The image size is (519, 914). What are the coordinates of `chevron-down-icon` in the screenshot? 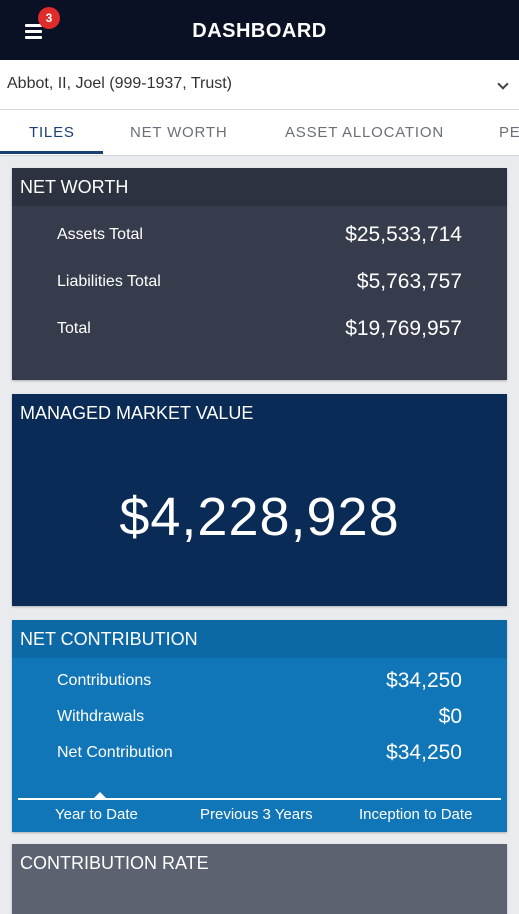 It's located at (503, 84).